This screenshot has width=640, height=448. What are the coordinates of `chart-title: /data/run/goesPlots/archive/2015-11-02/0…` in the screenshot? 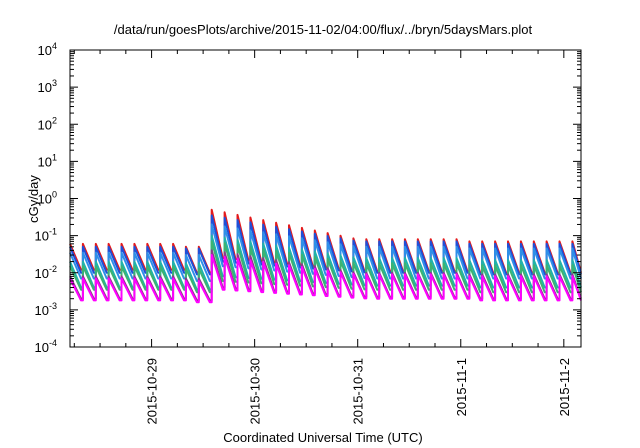 It's located at (323, 29).